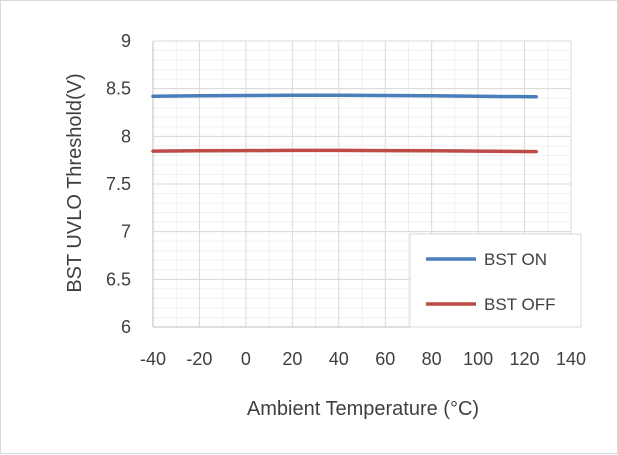 This screenshot has height=455, width=618. Describe the element at coordinates (344, 151) in the screenshot. I see `series-line-bst-off` at that location.